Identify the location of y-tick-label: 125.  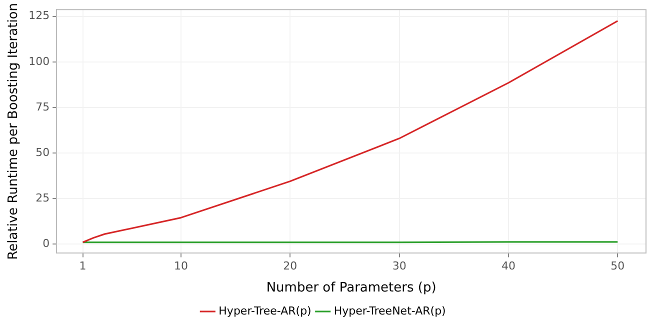
(39, 15).